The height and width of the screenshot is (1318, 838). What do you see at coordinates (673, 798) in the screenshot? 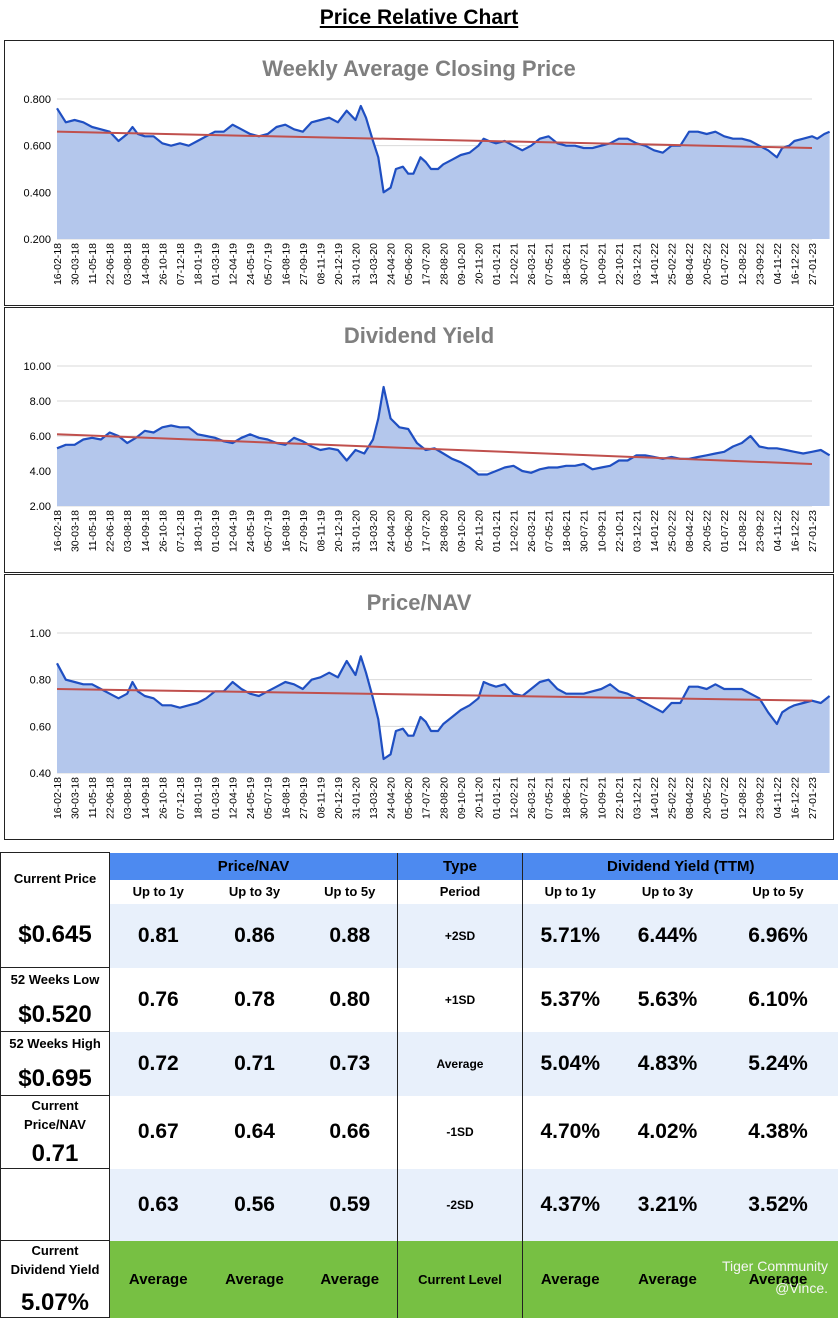
I see `x-tick-label: 25-02-22` at bounding box center [673, 798].